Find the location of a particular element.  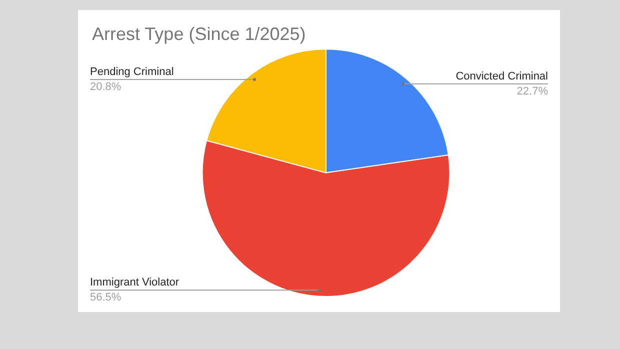

slice-label: Pending Criminal is located at coordinates (132, 72).